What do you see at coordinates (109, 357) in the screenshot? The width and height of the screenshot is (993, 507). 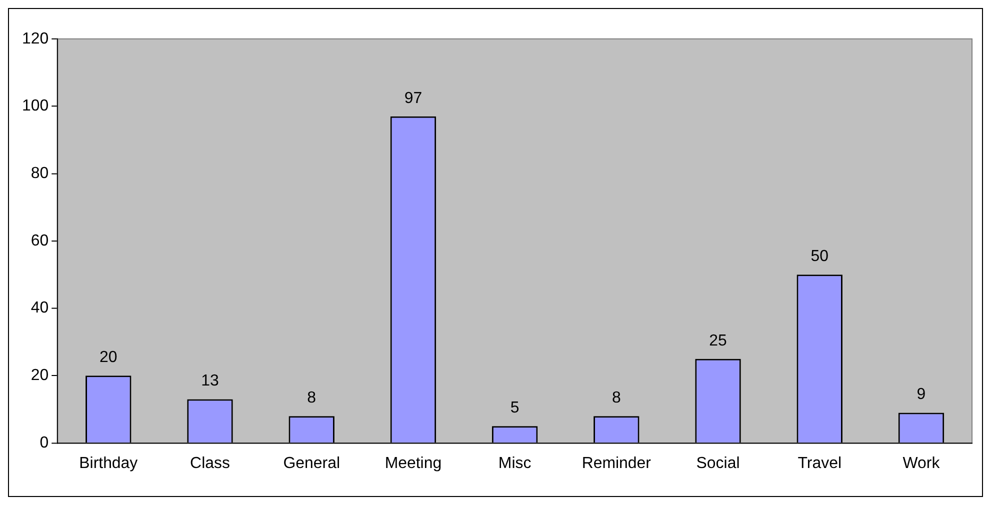 I see `data-label: 20` at bounding box center [109, 357].